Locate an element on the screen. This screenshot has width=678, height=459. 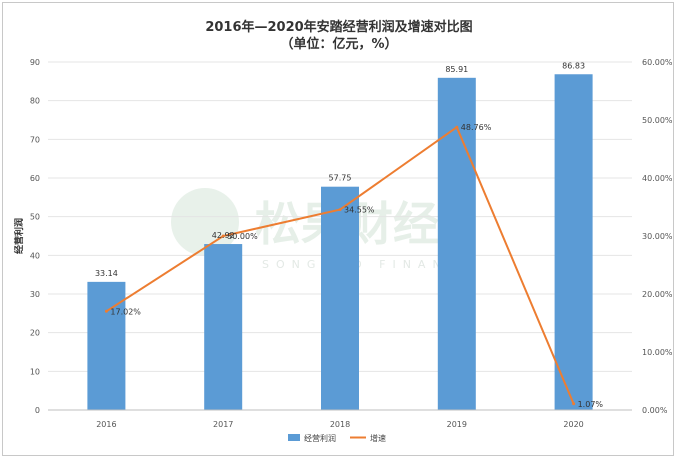
y2-tick-label: 40.00% is located at coordinates (657, 178).